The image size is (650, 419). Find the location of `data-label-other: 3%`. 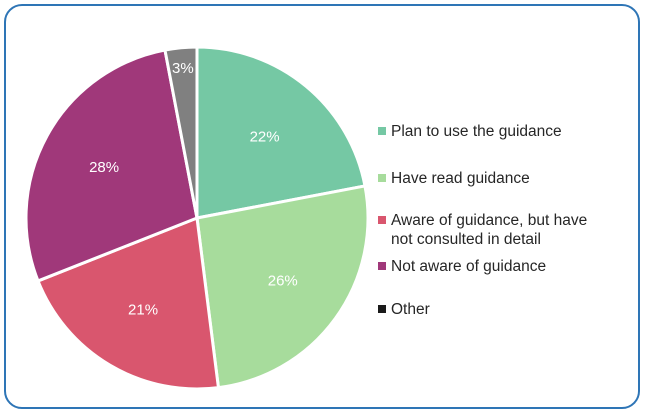

data-label-other: 3% is located at coordinates (183, 68).